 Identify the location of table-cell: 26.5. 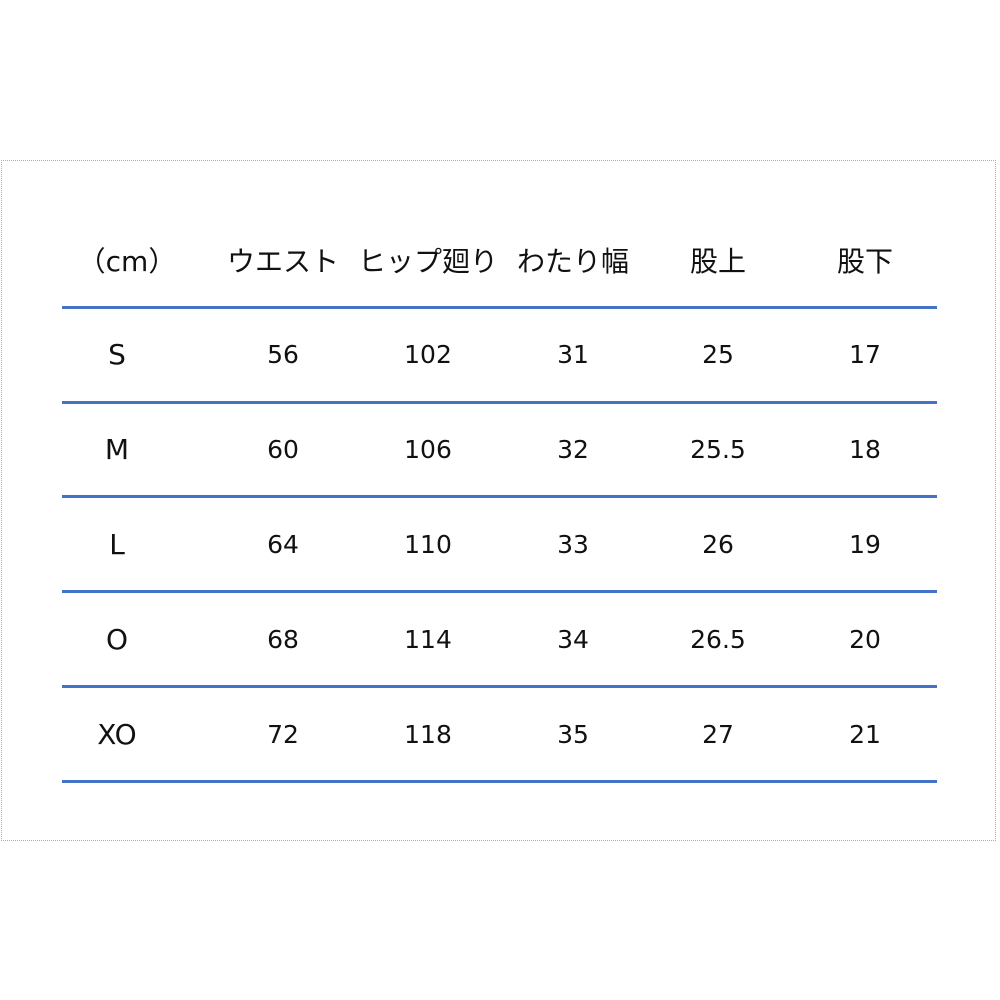
(718, 639).